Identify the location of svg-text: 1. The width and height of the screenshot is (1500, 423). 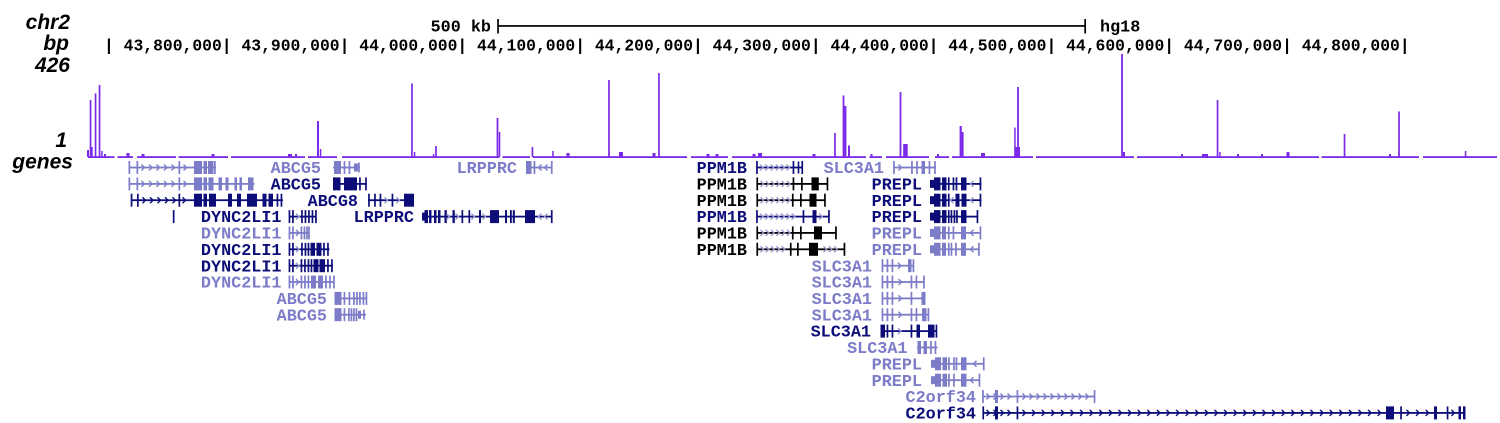
(61, 140).